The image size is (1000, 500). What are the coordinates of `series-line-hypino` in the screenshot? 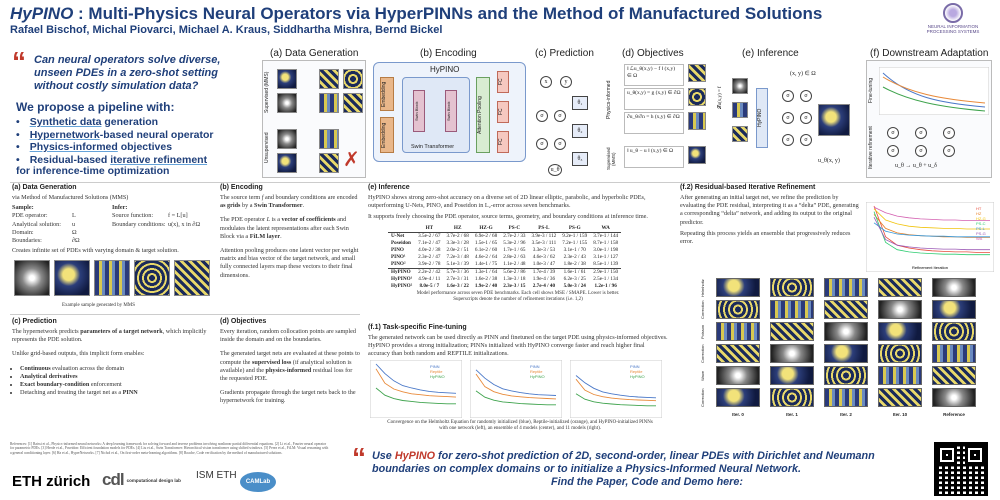 It's located at (515, 398).